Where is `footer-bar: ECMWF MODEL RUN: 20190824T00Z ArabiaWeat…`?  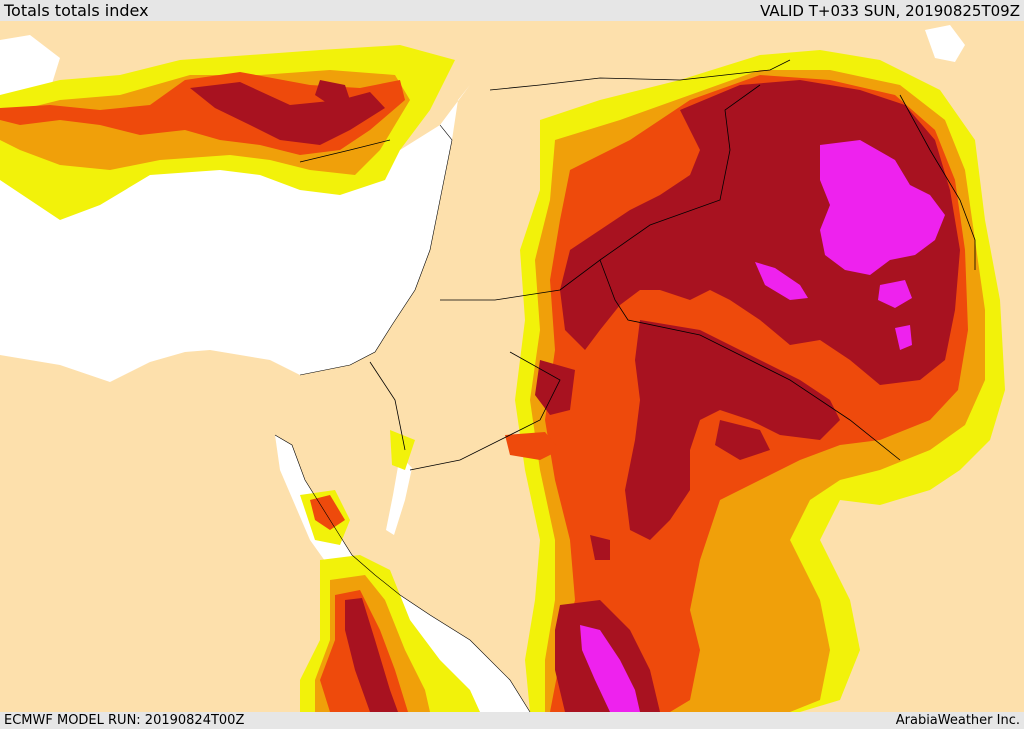 footer-bar: ECMWF MODEL RUN: 20190824T00Z ArabiaWeat… is located at coordinates (512, 720).